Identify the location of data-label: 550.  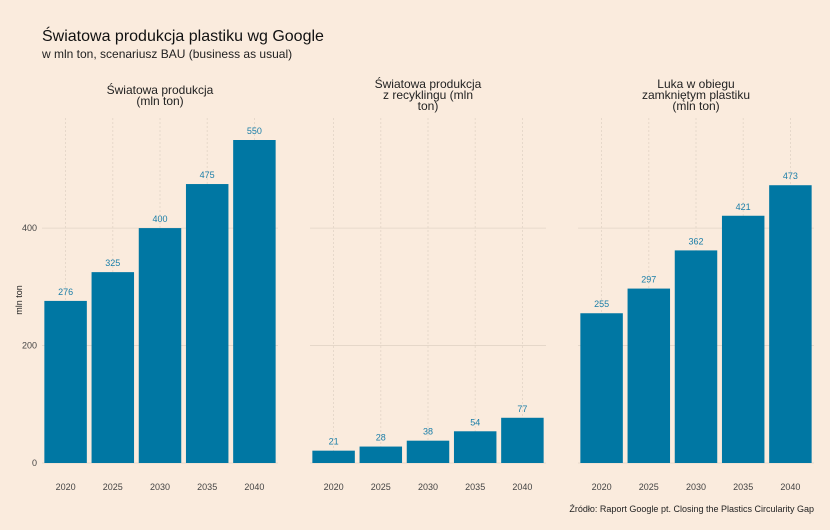
(254, 131).